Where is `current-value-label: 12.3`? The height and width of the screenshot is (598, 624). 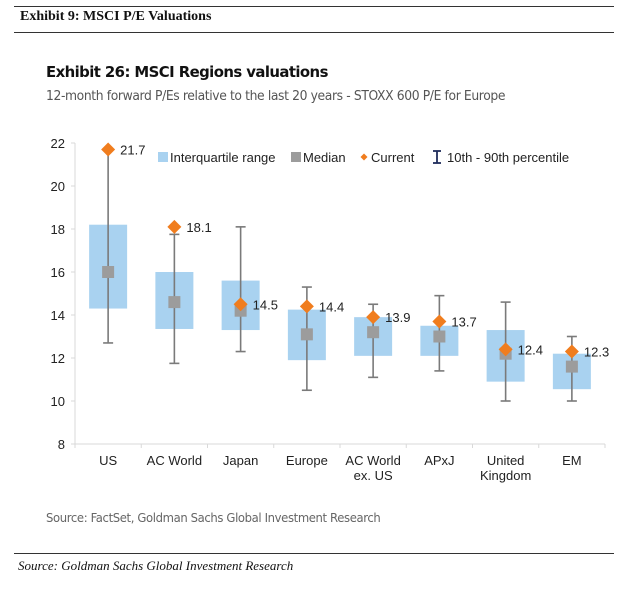 current-value-label: 12.3 is located at coordinates (596, 352).